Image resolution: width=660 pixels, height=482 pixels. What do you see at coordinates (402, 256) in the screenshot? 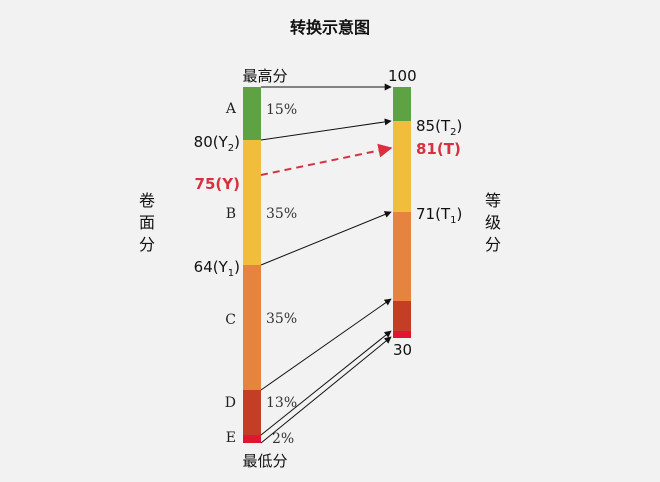
I see `grade-segment-c` at bounding box center [402, 256].